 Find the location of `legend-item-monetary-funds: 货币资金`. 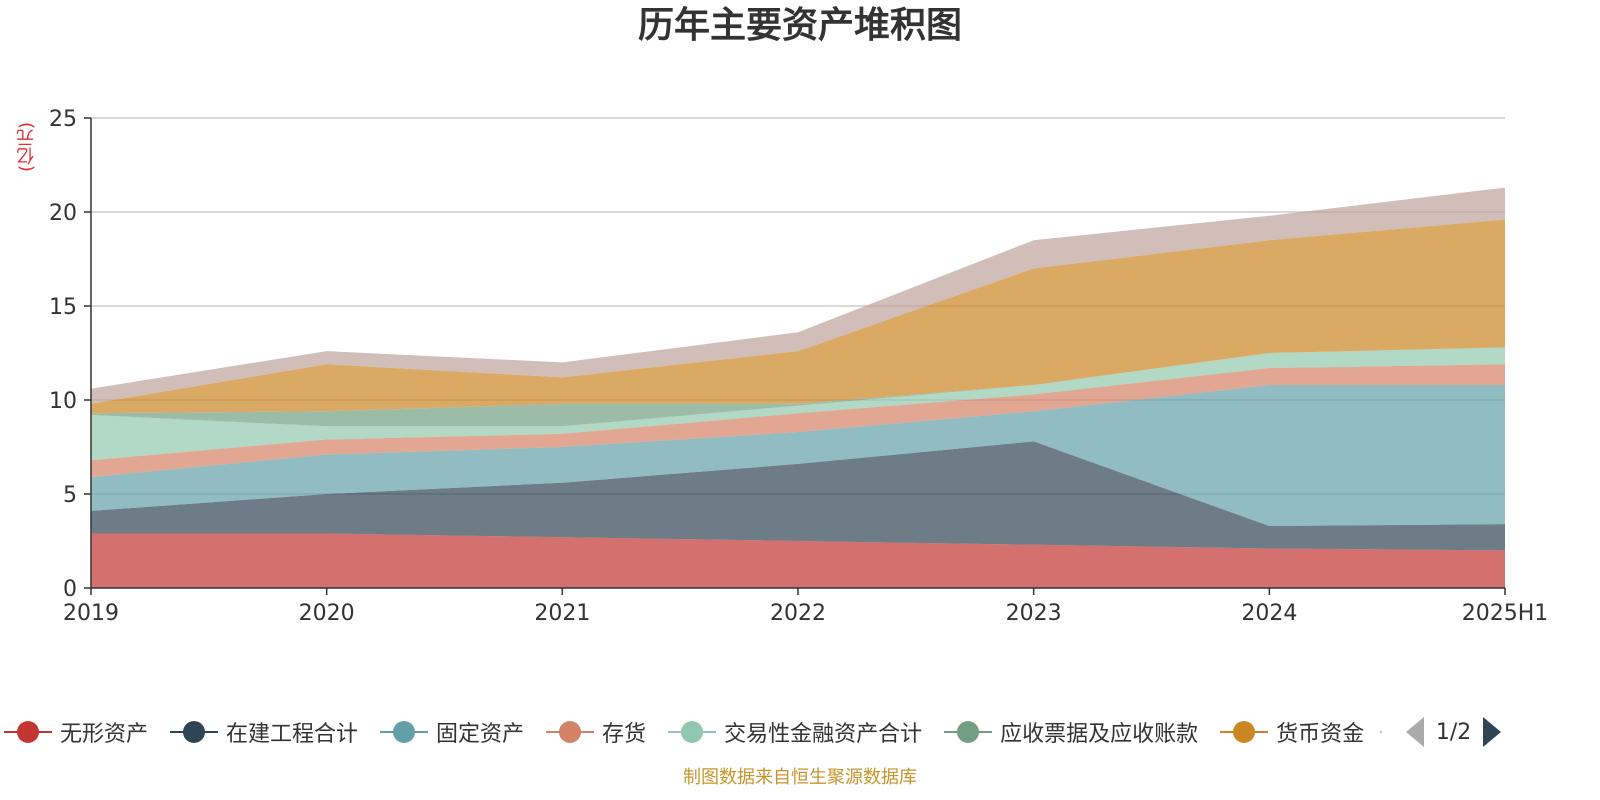

legend-item-monetary-funds: 货币资金 is located at coordinates (1292, 732).